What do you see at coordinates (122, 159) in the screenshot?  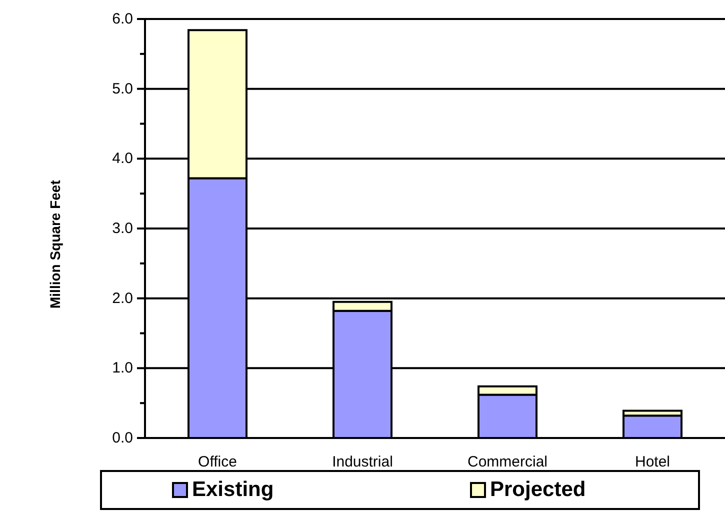 I see `y-tick-label: 4.0` at bounding box center [122, 159].